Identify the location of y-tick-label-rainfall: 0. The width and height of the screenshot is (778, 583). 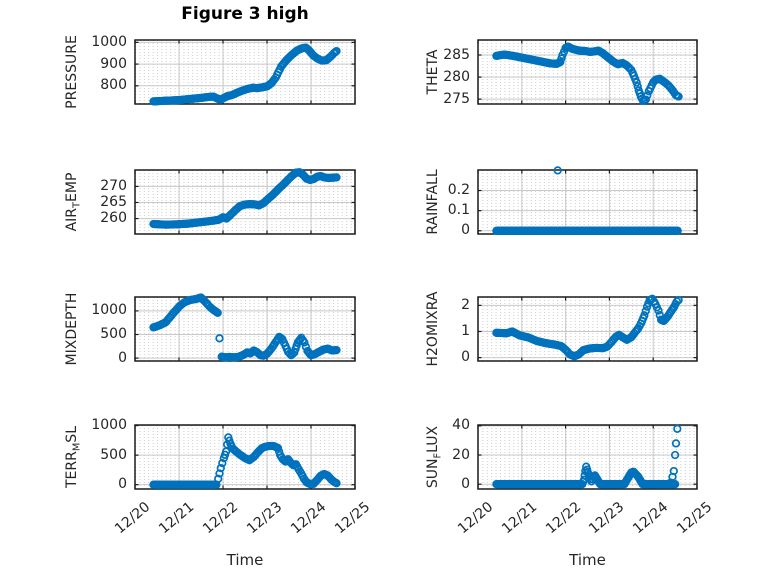
(465, 230).